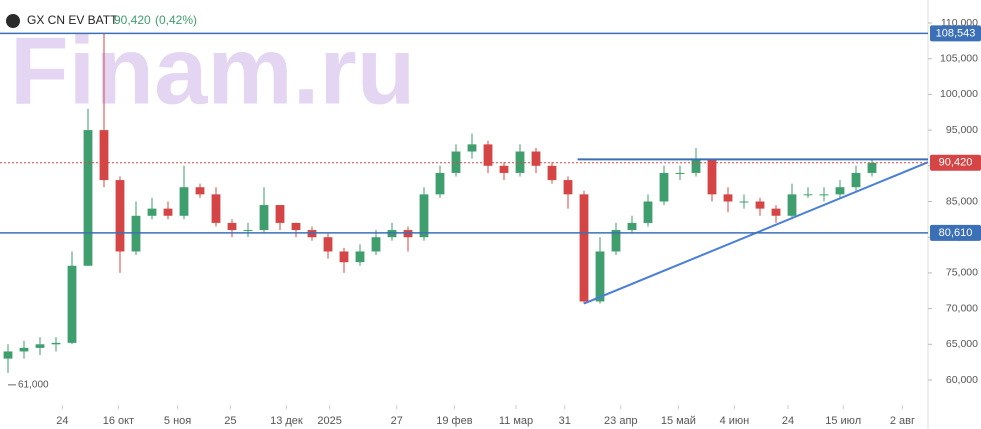  I want to click on y-tick-label: 100,000, so click(959, 94).